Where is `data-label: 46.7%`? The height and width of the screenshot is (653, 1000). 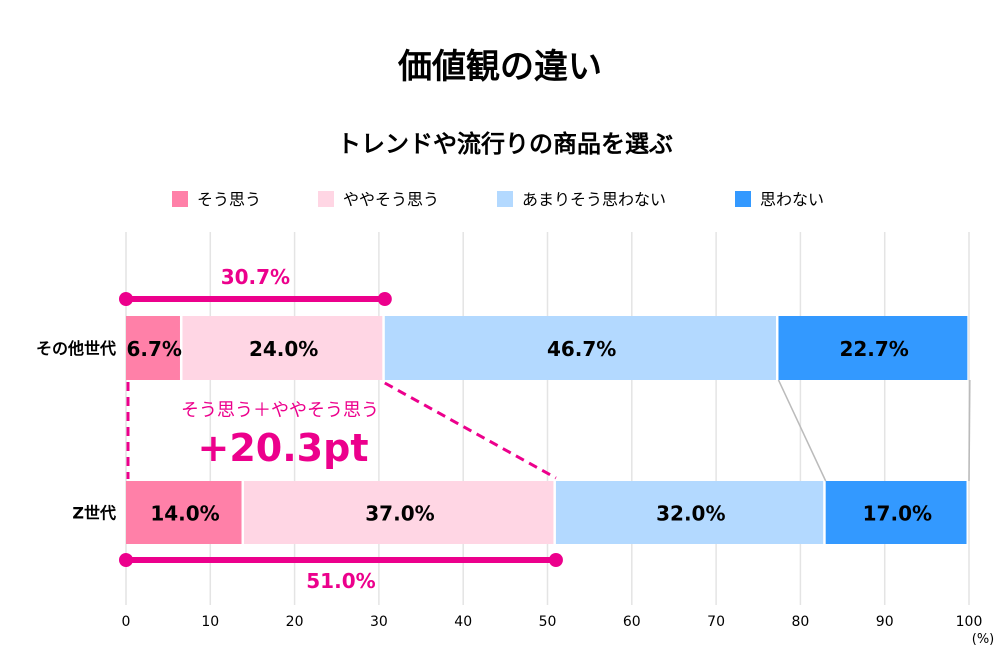
data-label: 46.7% is located at coordinates (581, 349).